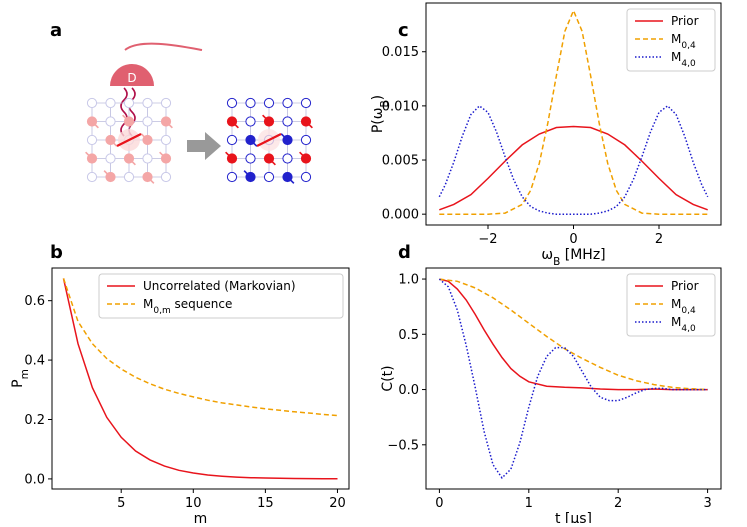 The image size is (747, 527). What do you see at coordinates (683, 306) in the screenshot?
I see `chart-d-legend-label: M0,4` at bounding box center [683, 306].